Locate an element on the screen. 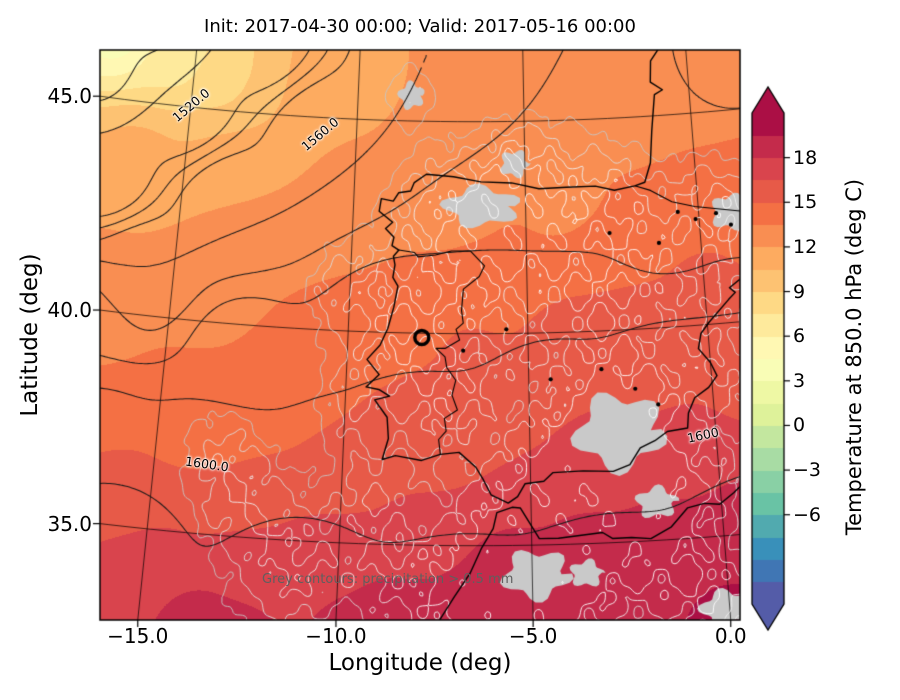 The height and width of the screenshot is (700, 900). colorbar-tick-label: 3 is located at coordinates (799, 380).